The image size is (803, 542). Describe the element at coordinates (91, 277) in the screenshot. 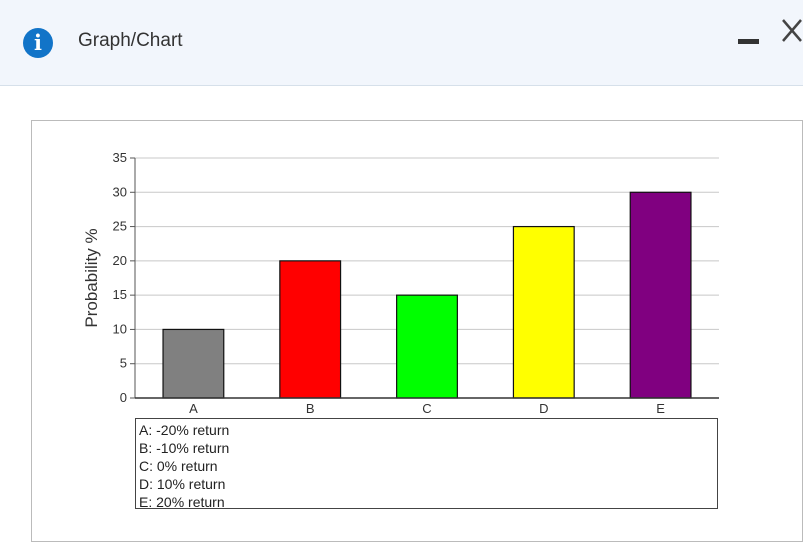

I see `y-axis-label: Probability %` at that location.